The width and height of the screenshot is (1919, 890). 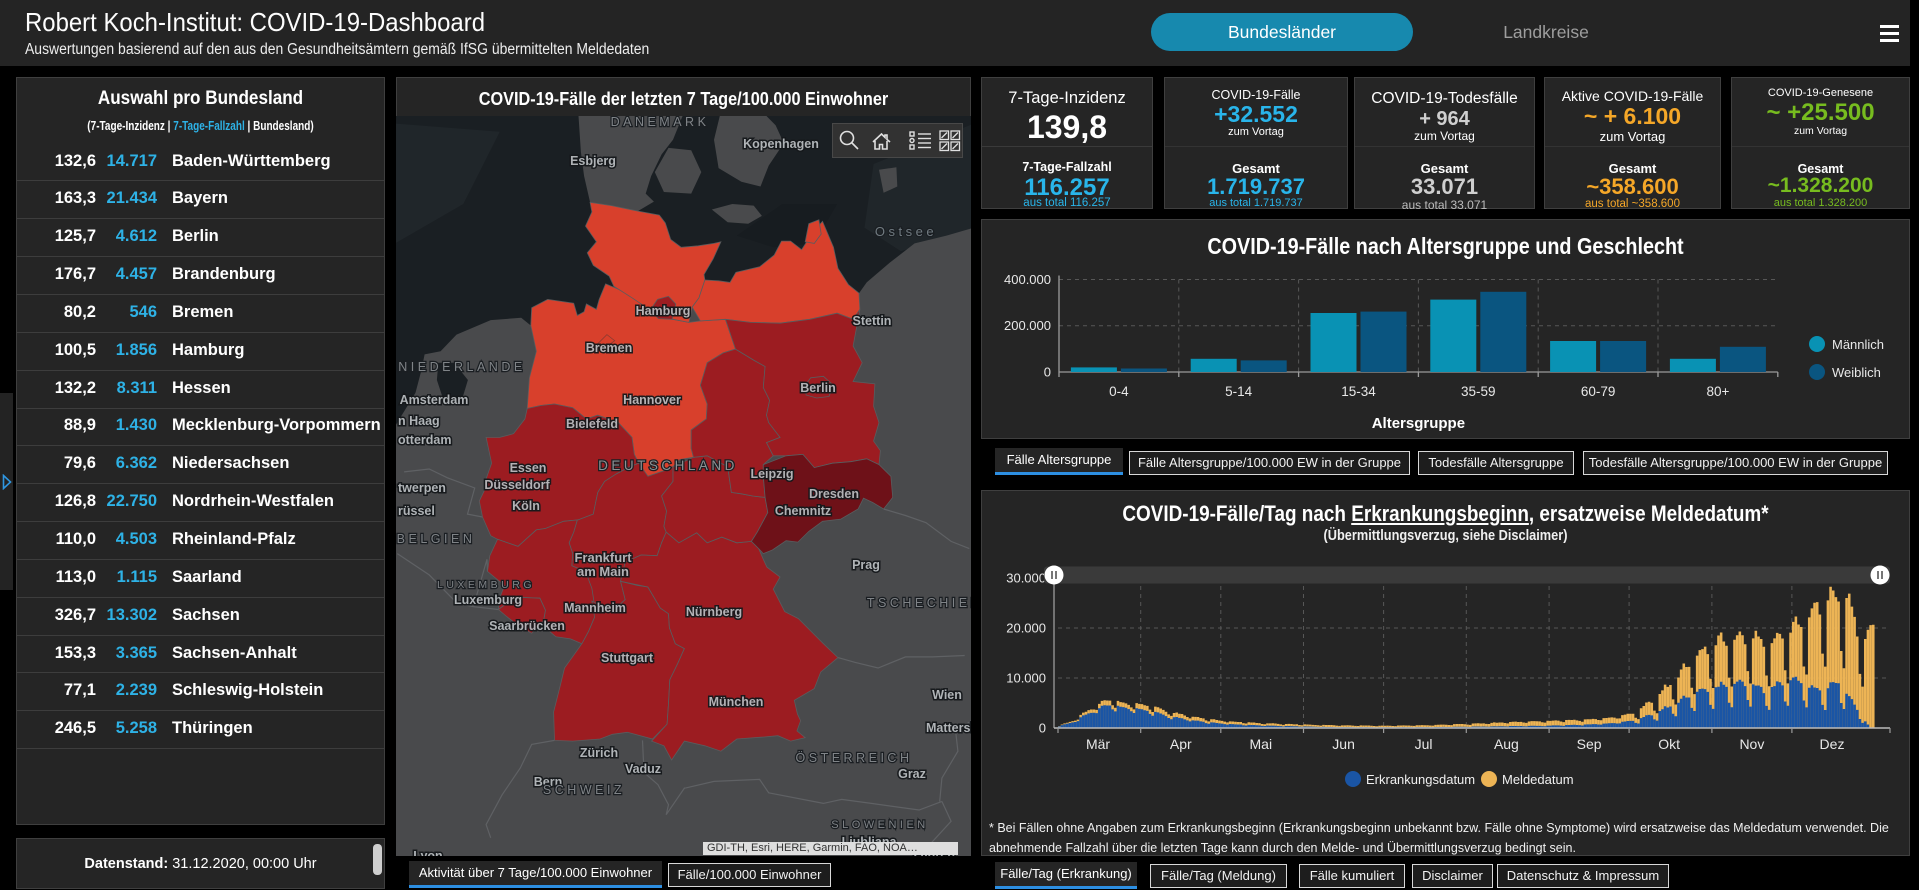 I want to click on svg-text: NIEDERLANDE, so click(x=461, y=367).